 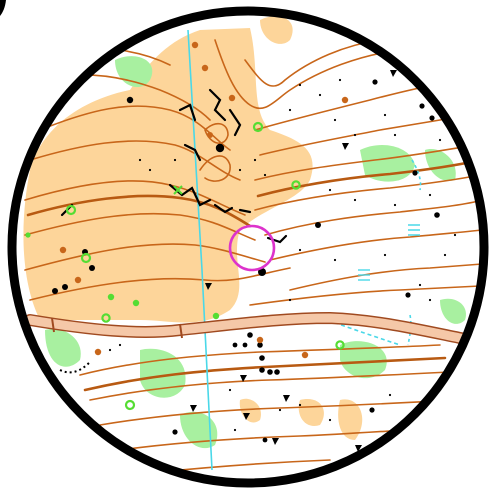 I want to click on footpath, so click(x=75, y=367).